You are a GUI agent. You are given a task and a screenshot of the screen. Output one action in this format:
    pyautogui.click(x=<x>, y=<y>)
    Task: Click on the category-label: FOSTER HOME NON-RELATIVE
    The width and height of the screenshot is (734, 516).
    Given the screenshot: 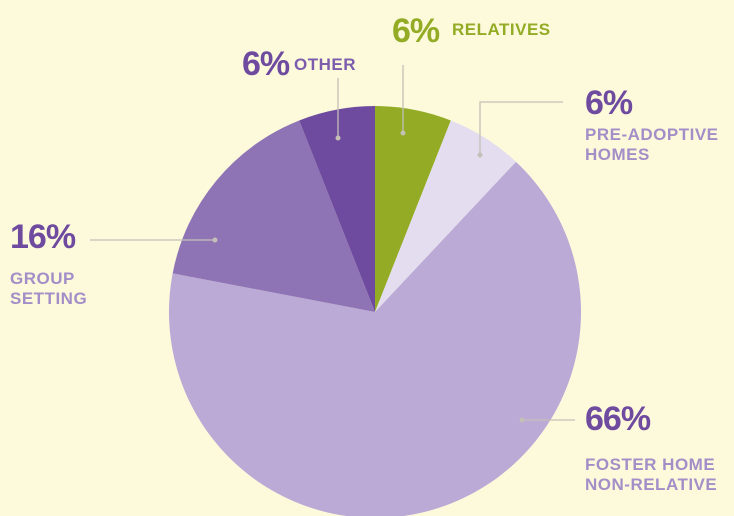 What is the action you would take?
    pyautogui.click(x=651, y=474)
    